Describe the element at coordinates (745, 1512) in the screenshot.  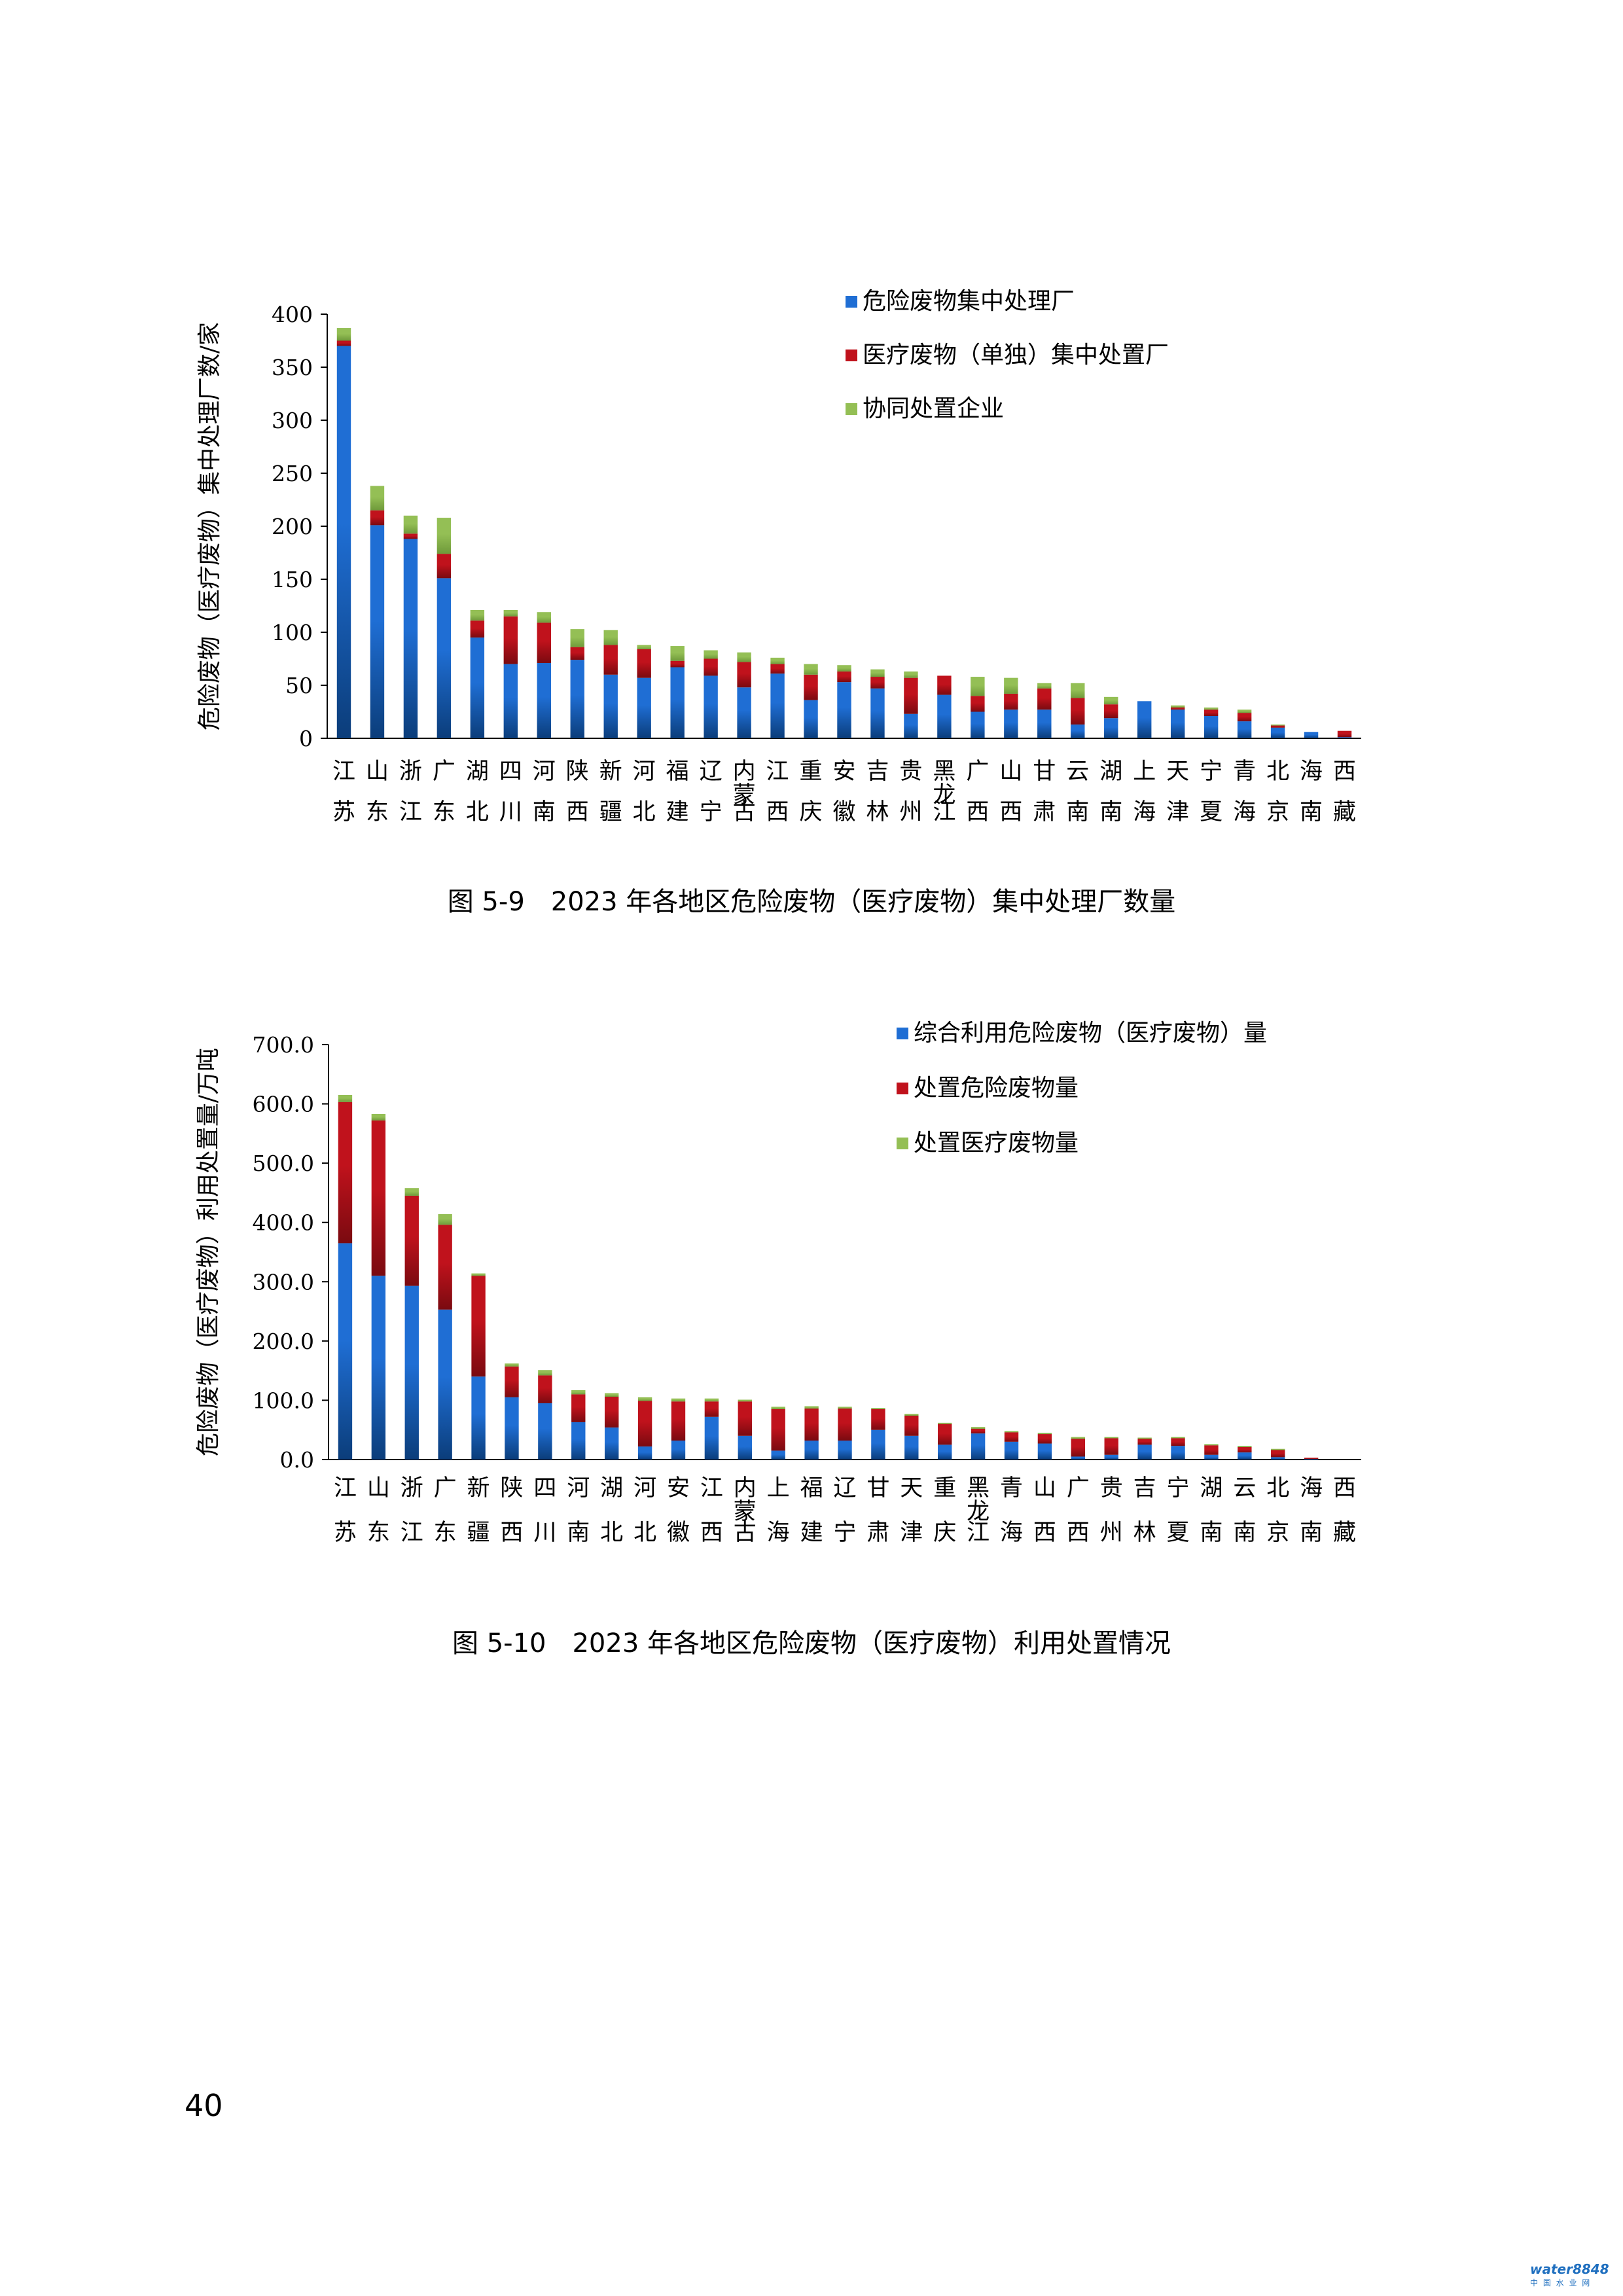
I see `x-tick-label: 蒙` at that location.